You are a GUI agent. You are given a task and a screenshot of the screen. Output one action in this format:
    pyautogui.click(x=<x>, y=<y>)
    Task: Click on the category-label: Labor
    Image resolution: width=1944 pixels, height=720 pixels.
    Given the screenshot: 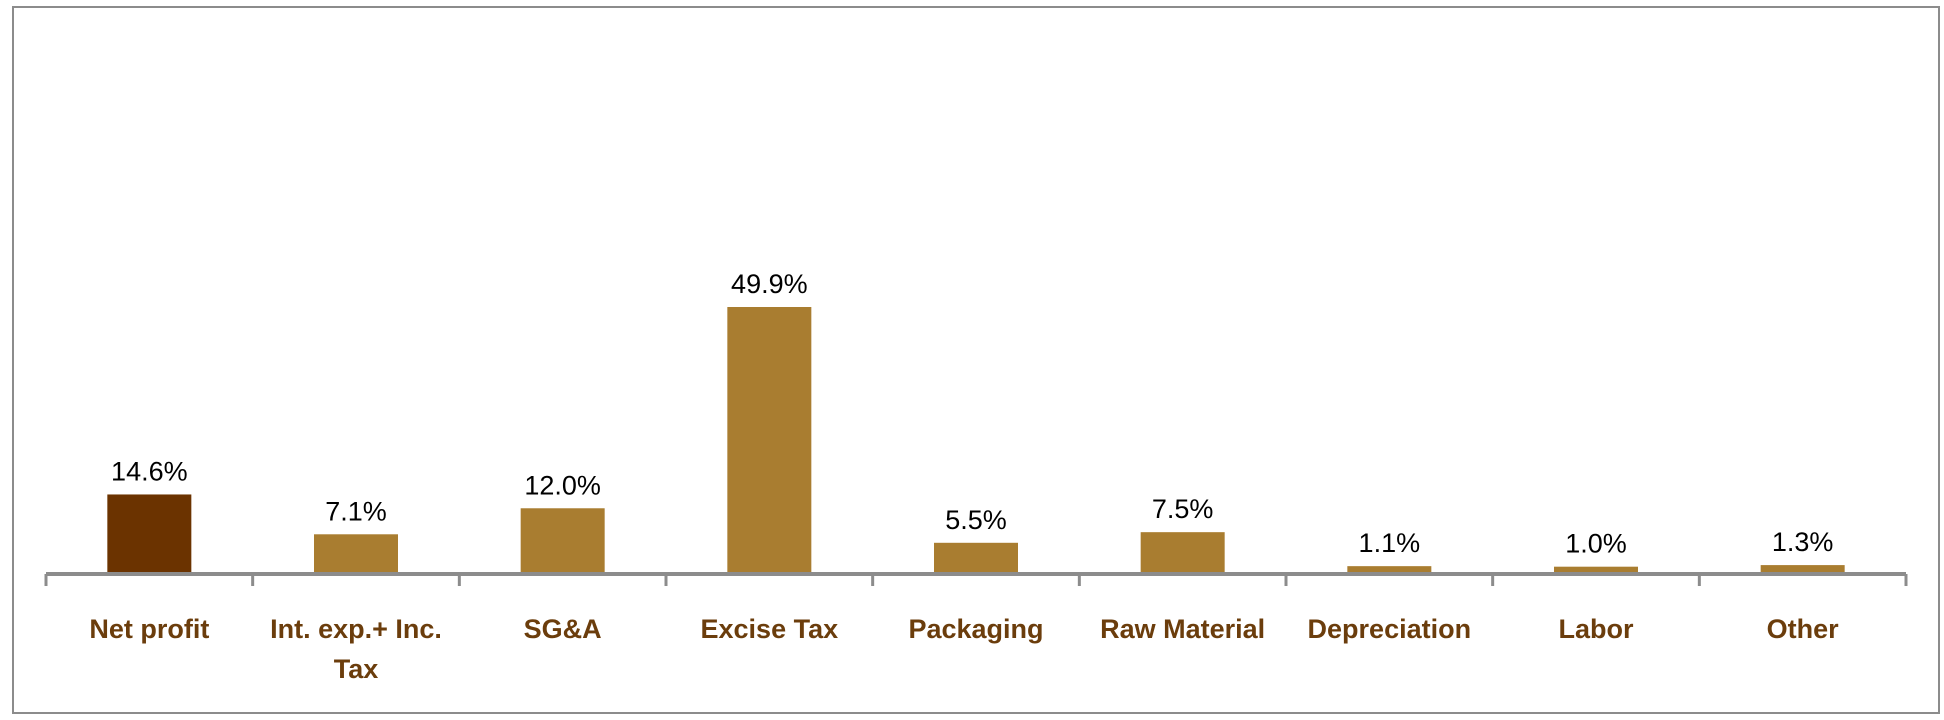 What is the action you would take?
    pyautogui.click(x=1595, y=629)
    